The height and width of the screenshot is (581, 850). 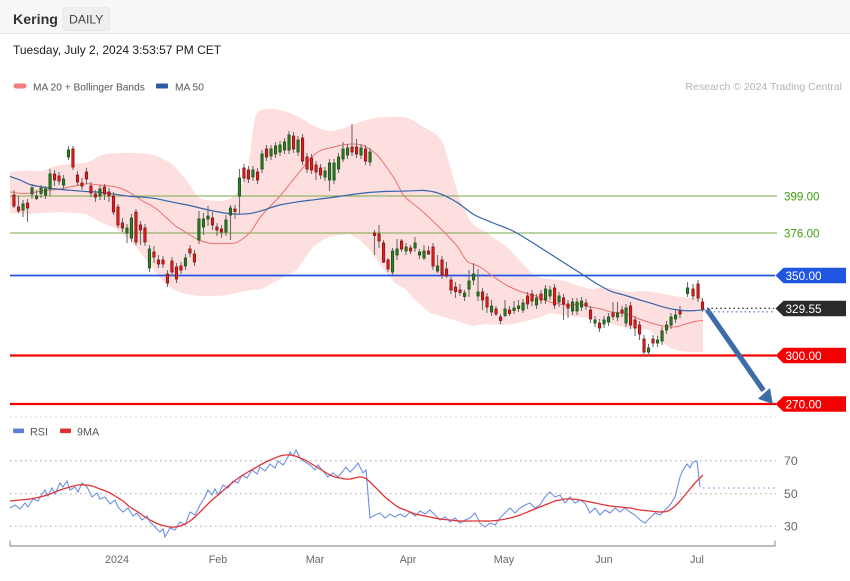 What do you see at coordinates (763, 87) in the screenshot?
I see `svg-text:Research © 2024 Trading Centra: Research © 2024 Trading Central` at bounding box center [763, 87].